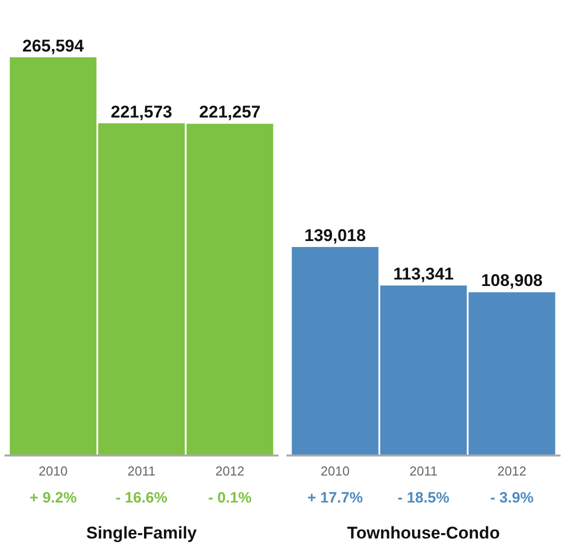 This screenshot has height=552, width=575. I want to click on text: - 3.9%, so click(512, 498).